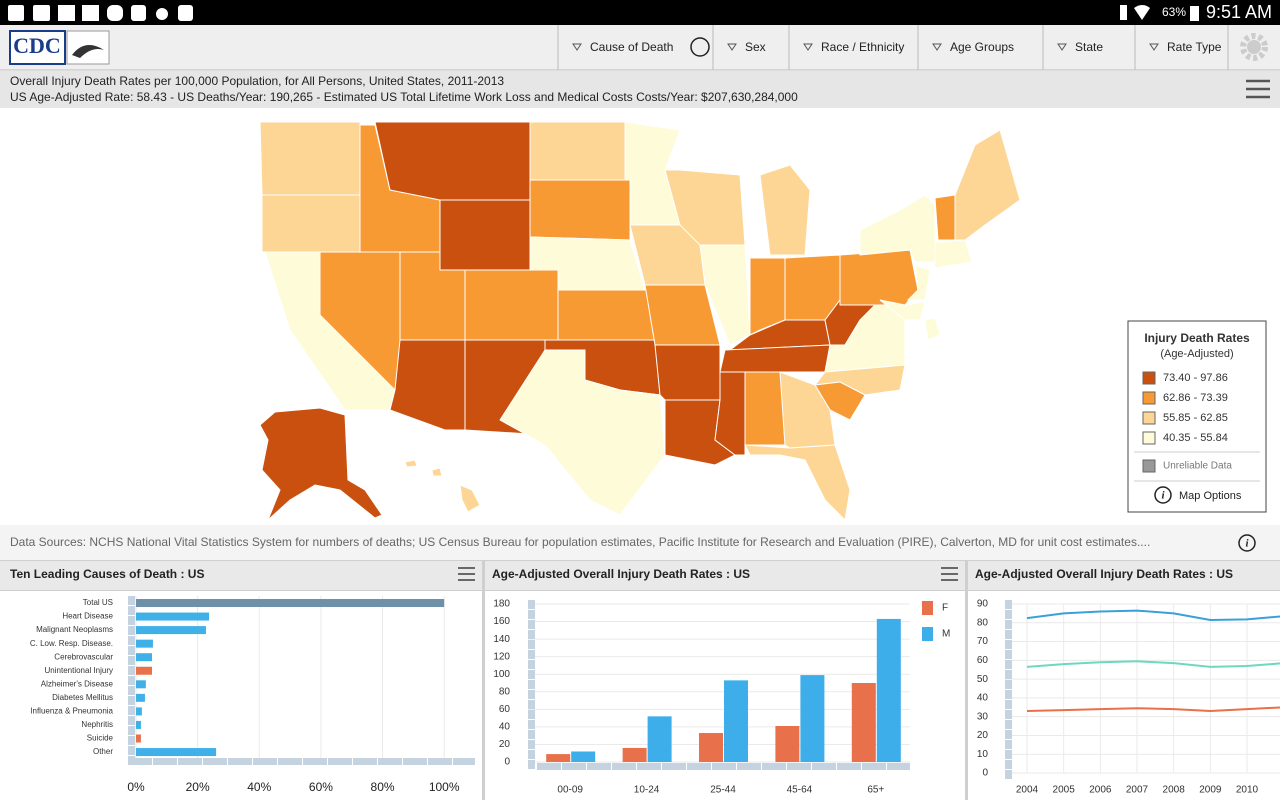 The height and width of the screenshot is (800, 1280). I want to click on category-label: Diabetes Mellitus, so click(82, 697).